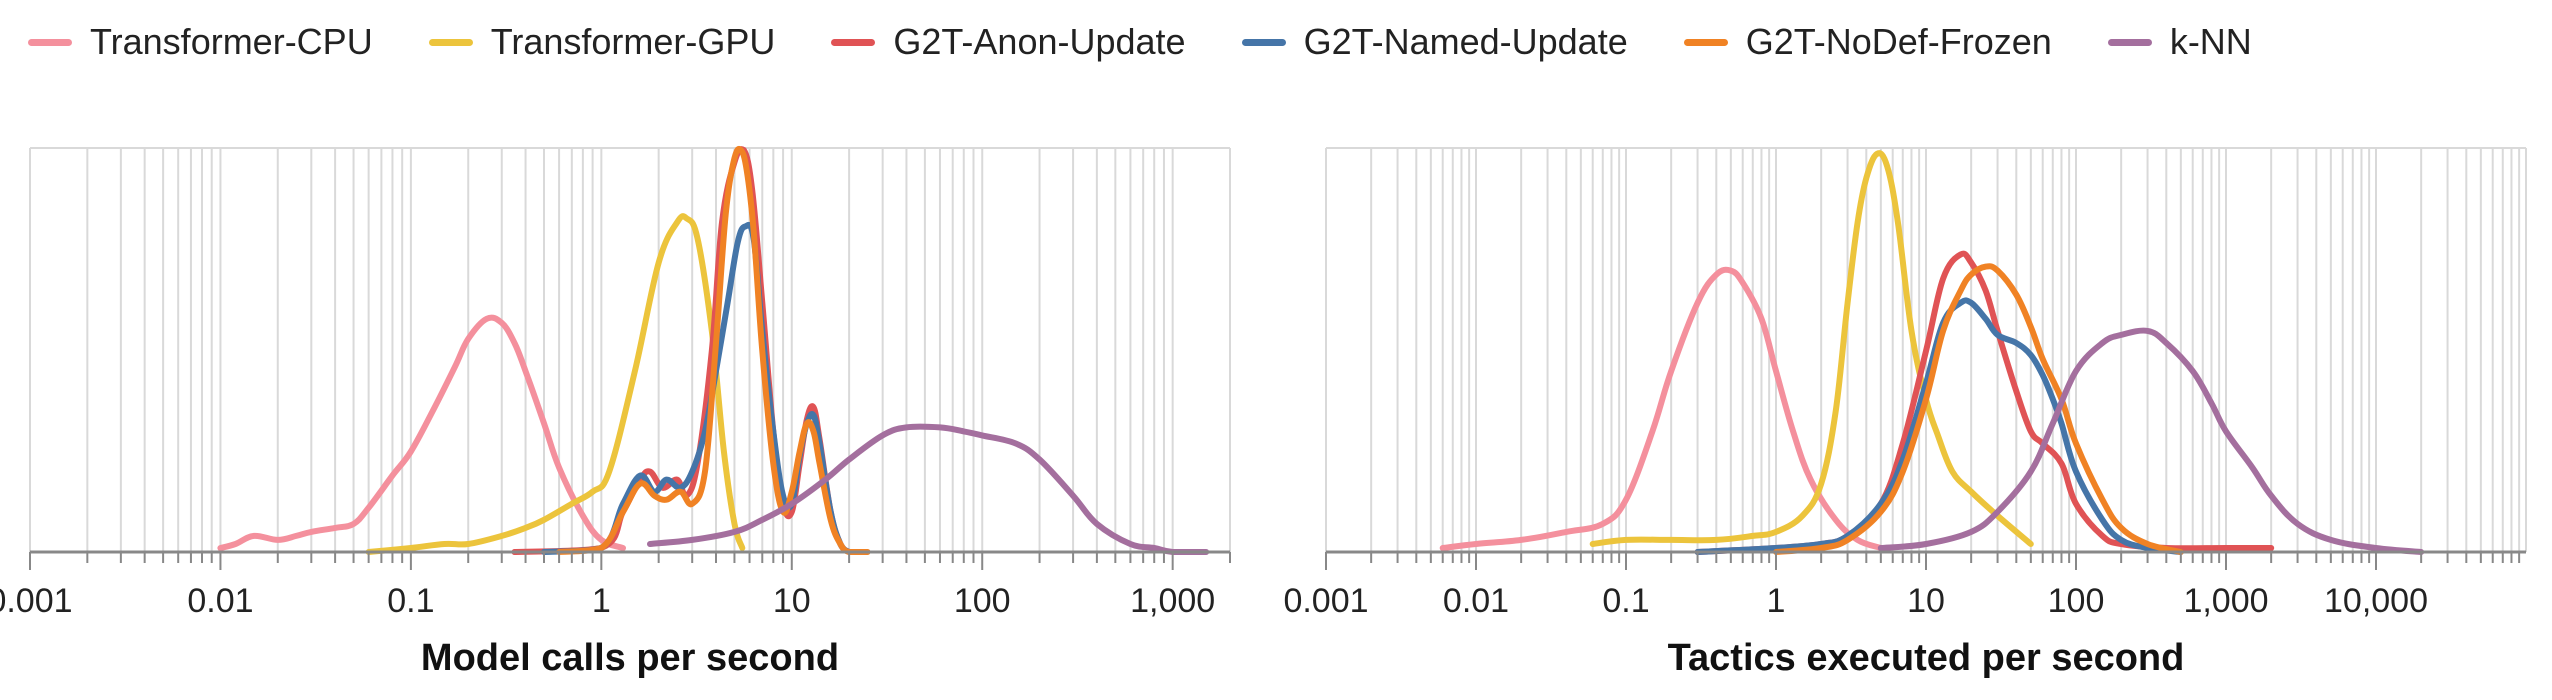 The image size is (2552, 700). I want to click on legend-label: G2T-NoDef-Frozen, so click(1898, 41).